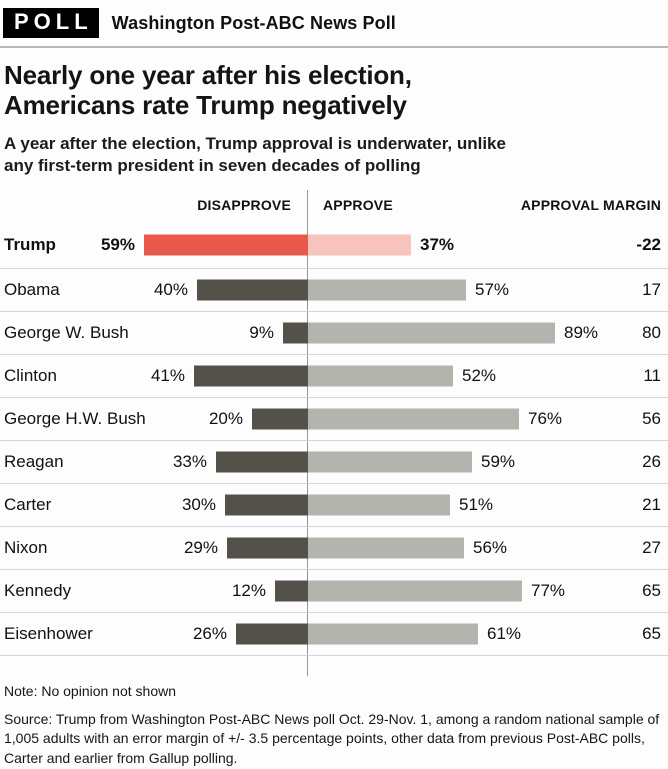  What do you see at coordinates (198, 504) in the screenshot?
I see `disapprove-value: 30%` at bounding box center [198, 504].